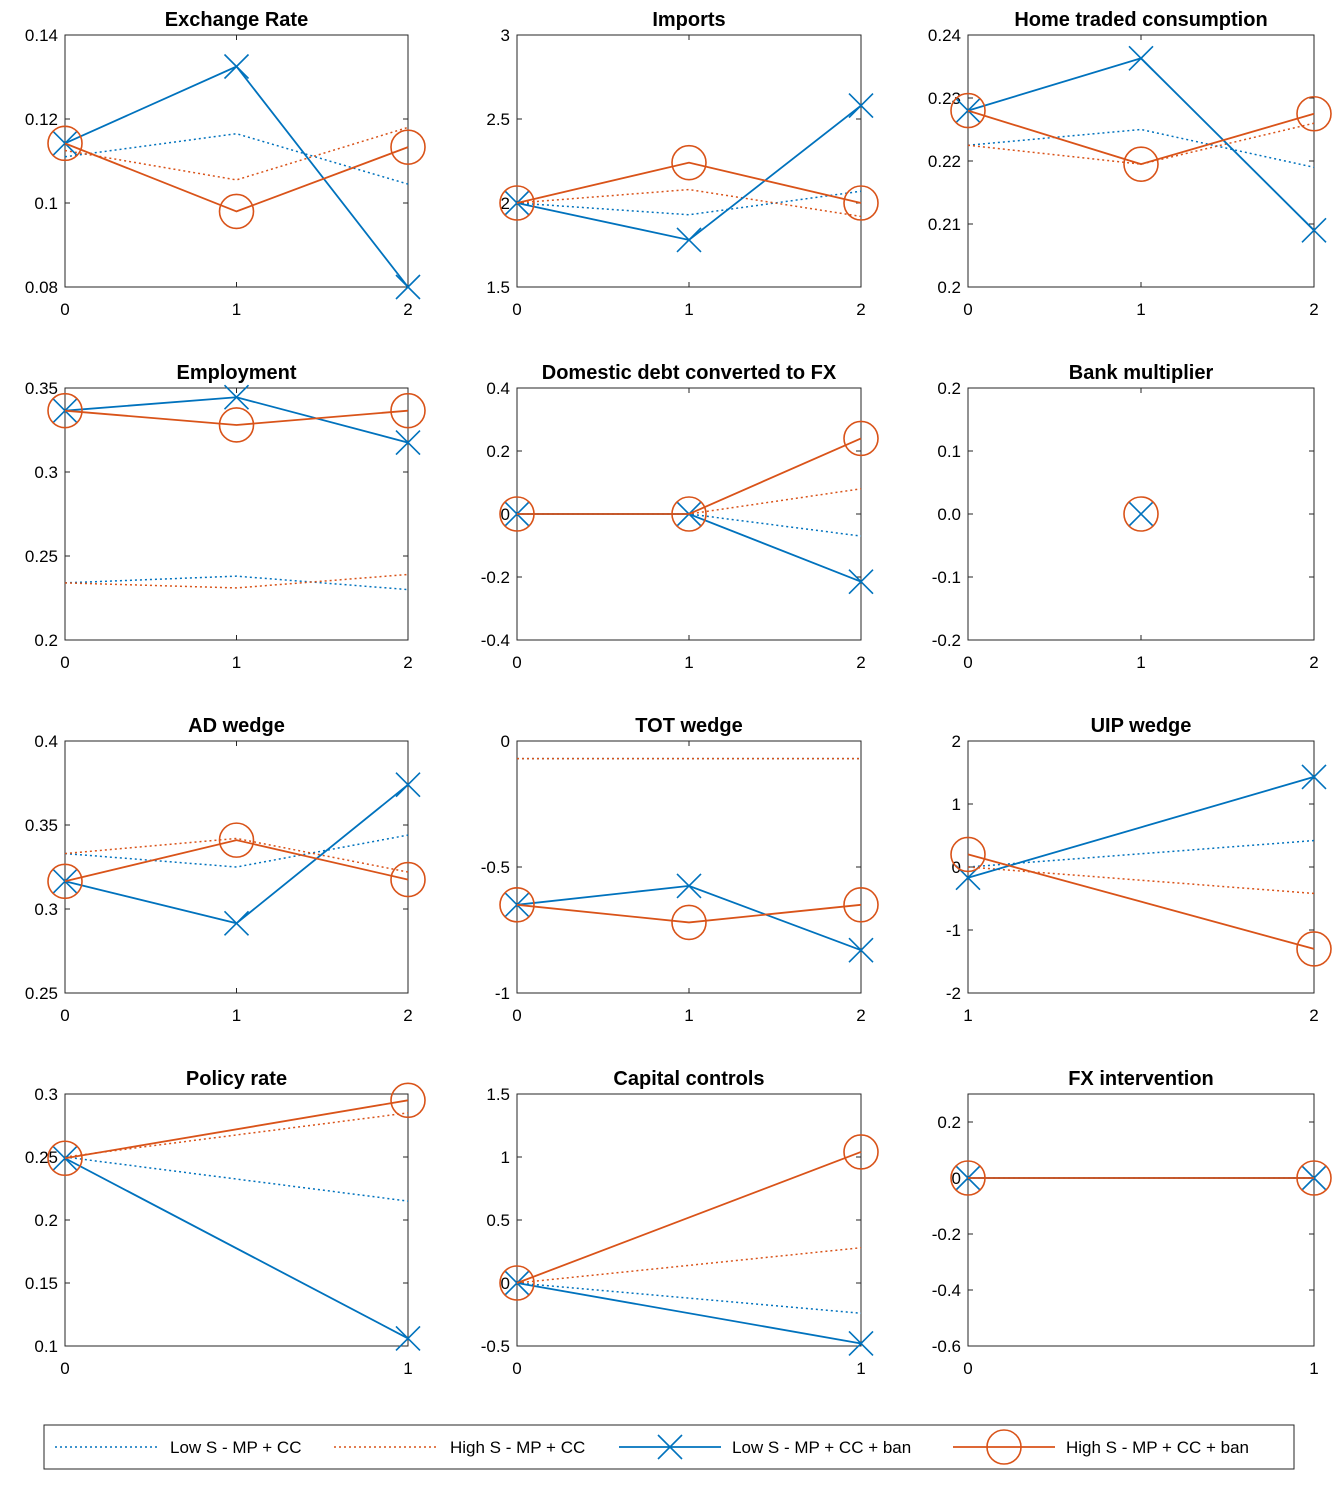  Describe the element at coordinates (1141, 1079) in the screenshot. I see `subplot-title: FX intervention` at that location.